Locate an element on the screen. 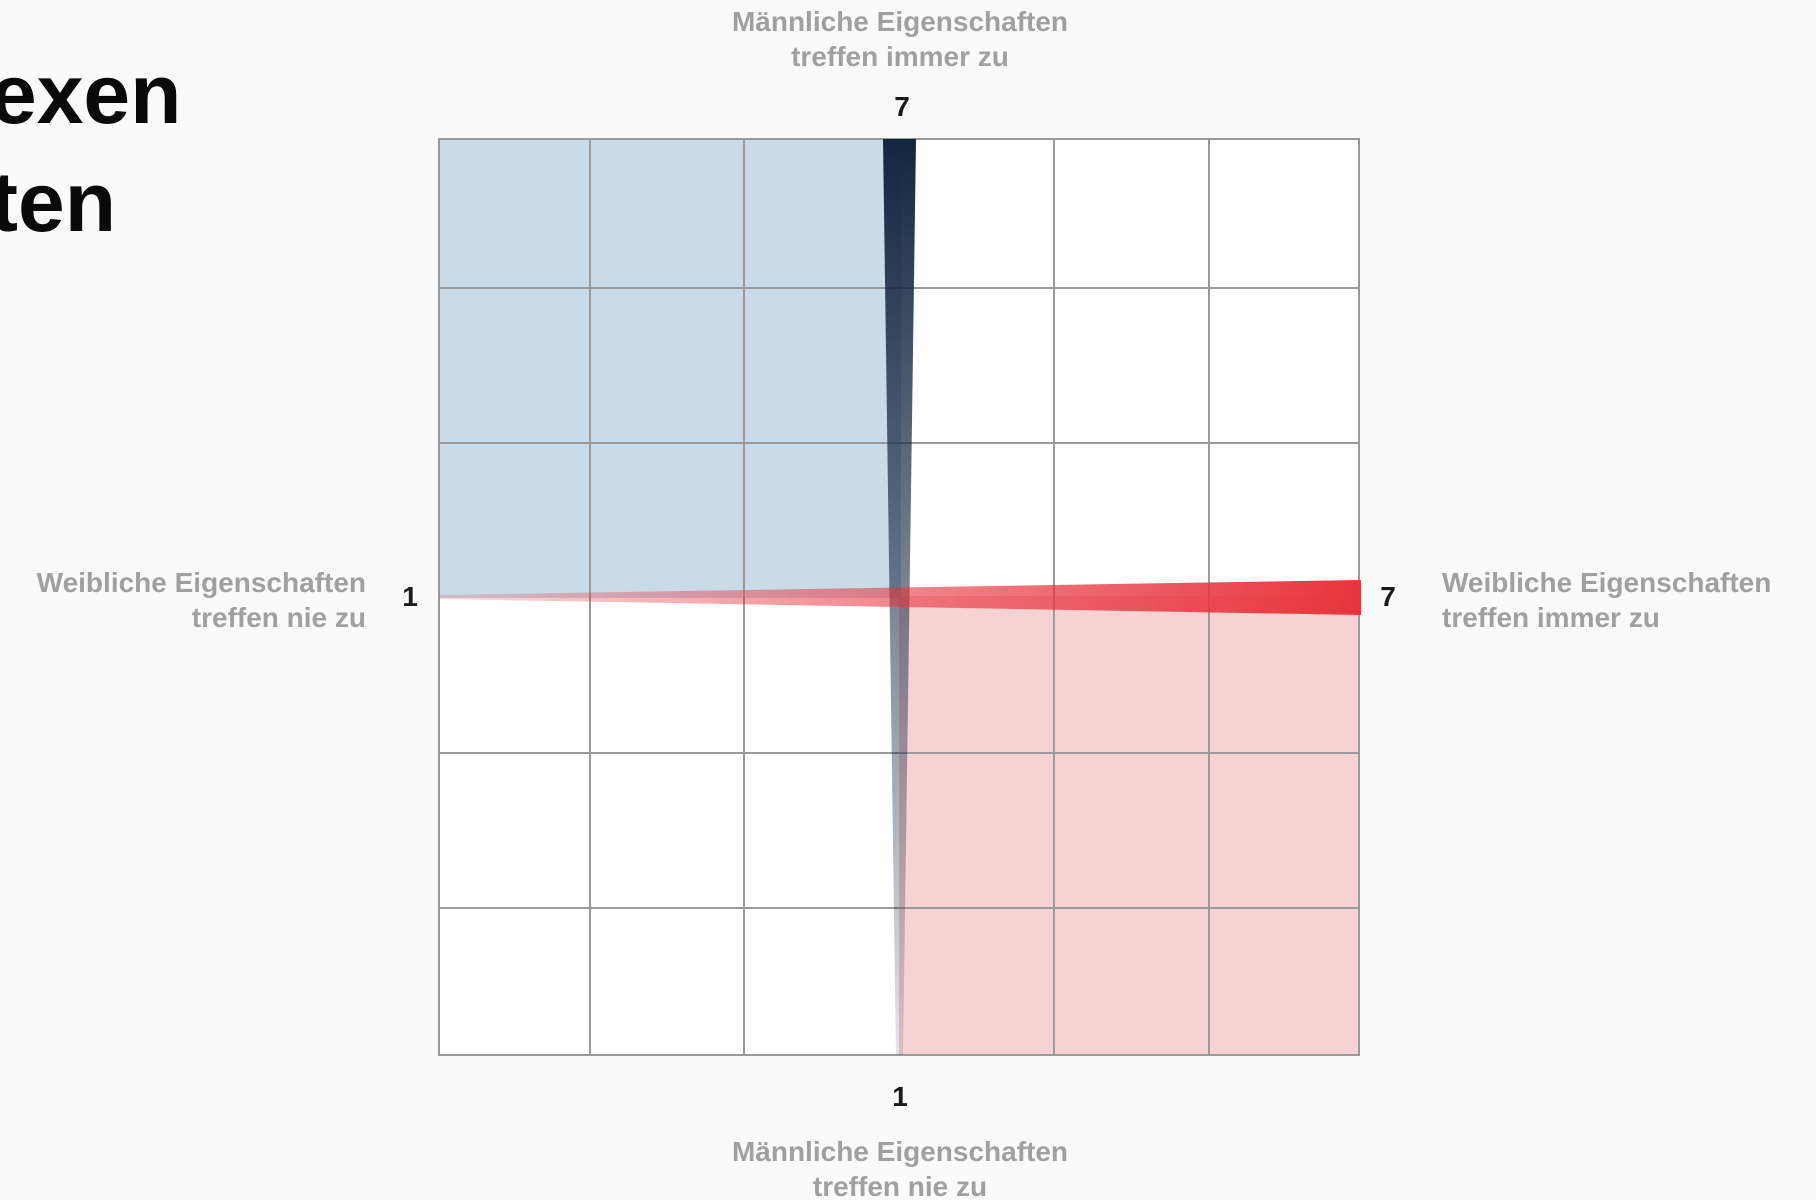  page-title: exen ten is located at coordinates (90, 148).